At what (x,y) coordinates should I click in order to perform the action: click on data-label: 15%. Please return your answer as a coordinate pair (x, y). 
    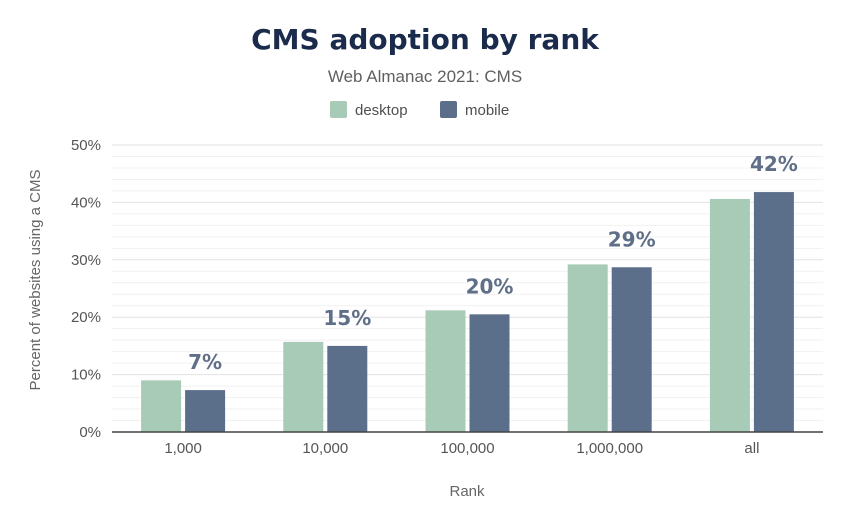
    Looking at the image, I should click on (347, 318).